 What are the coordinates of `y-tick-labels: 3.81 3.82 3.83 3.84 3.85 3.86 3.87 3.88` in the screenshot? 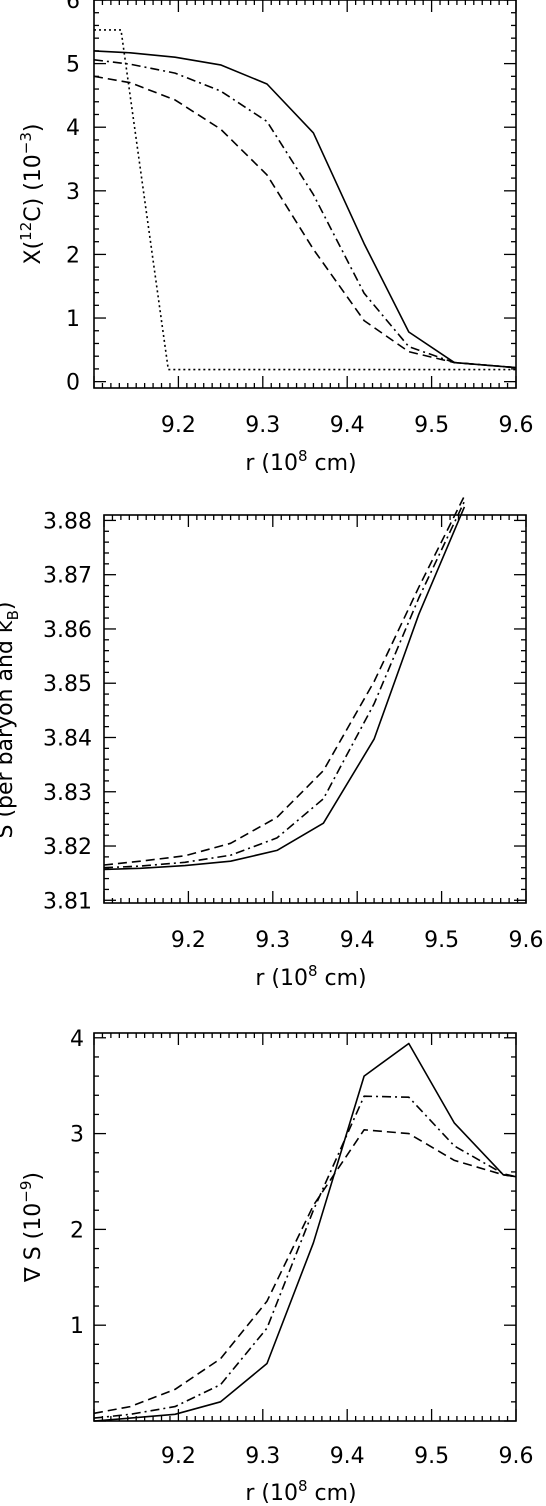 It's located at (67, 711).